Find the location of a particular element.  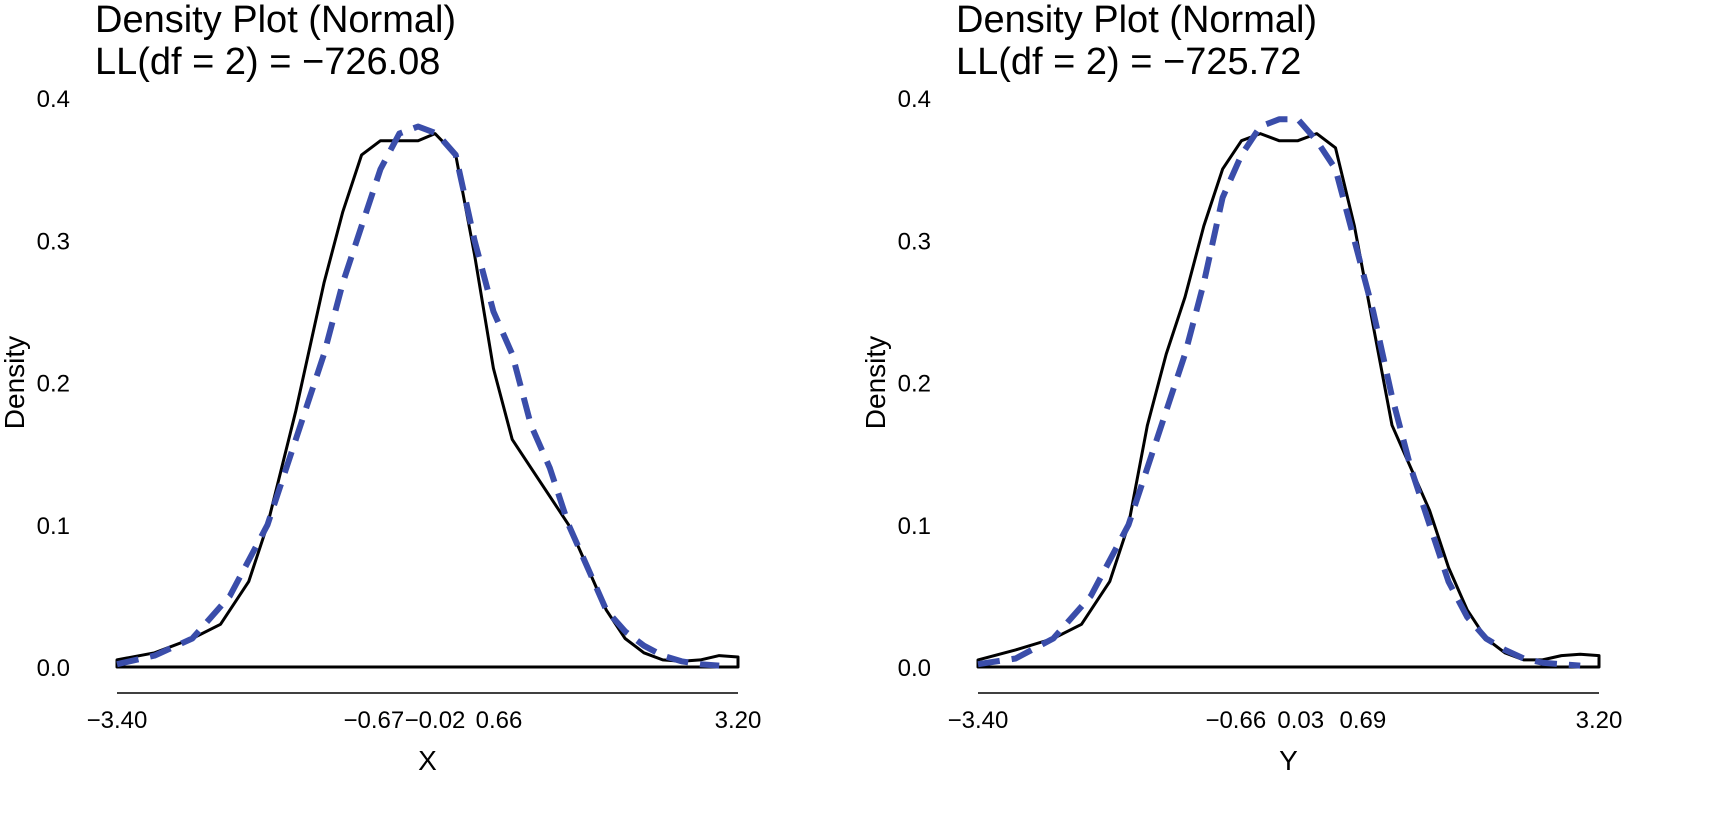

chart-subtitle: LL(df = 2) = −726.08 is located at coordinates (268, 62).